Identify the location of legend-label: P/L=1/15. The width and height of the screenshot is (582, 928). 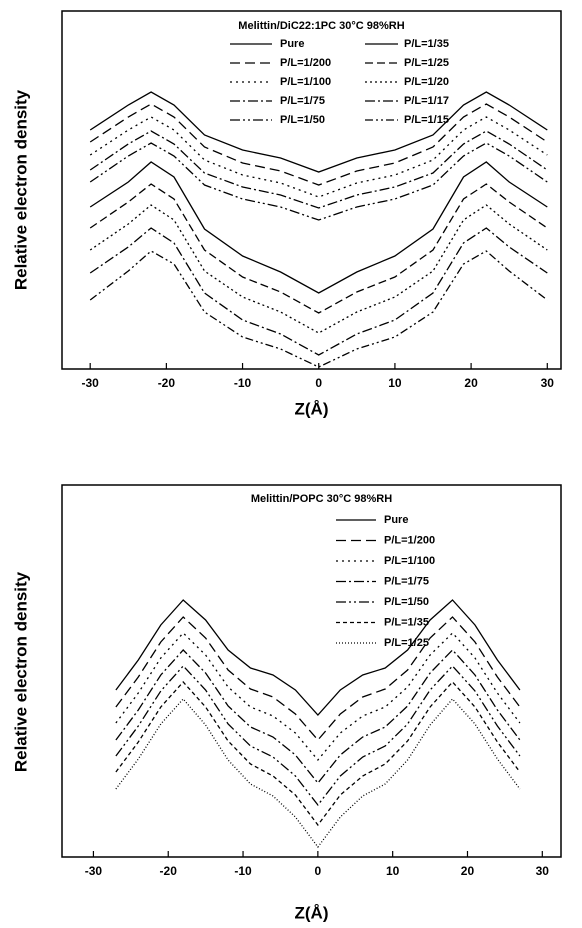
(426, 120).